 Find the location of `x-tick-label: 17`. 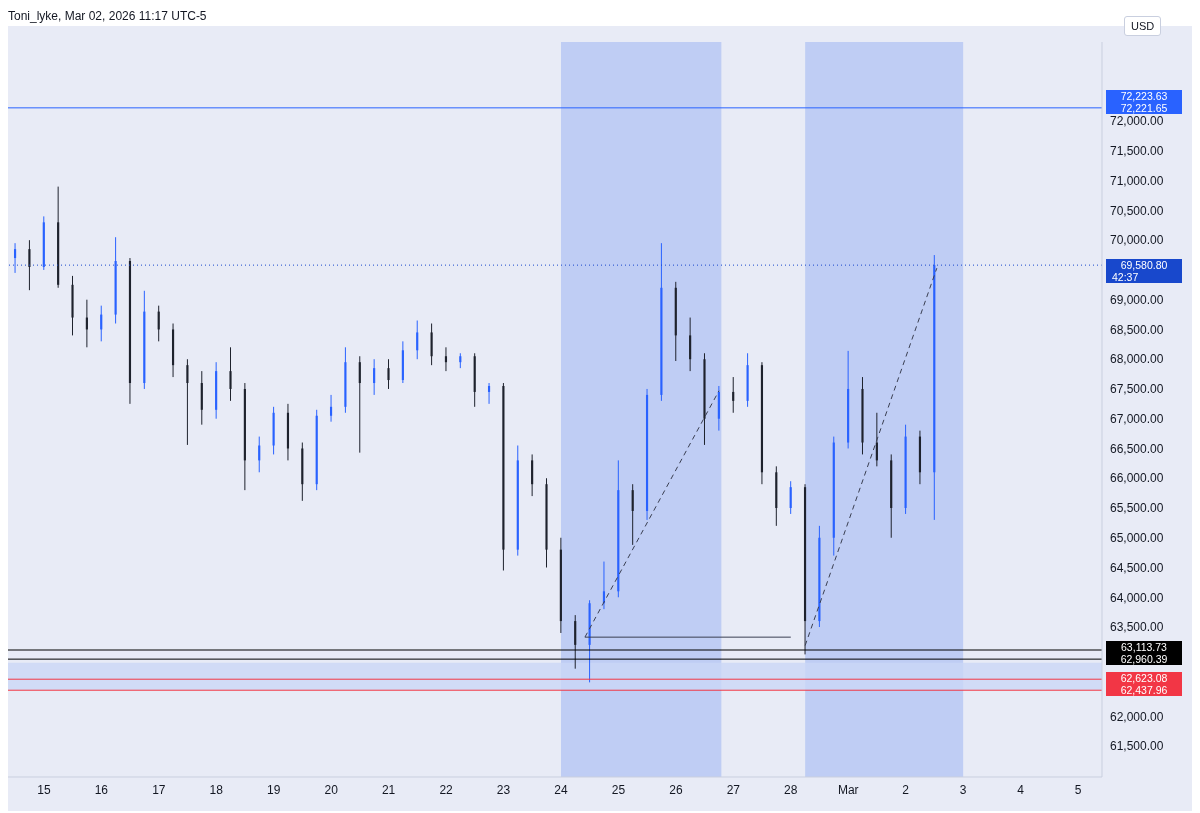

x-tick-label: 17 is located at coordinates (159, 789).